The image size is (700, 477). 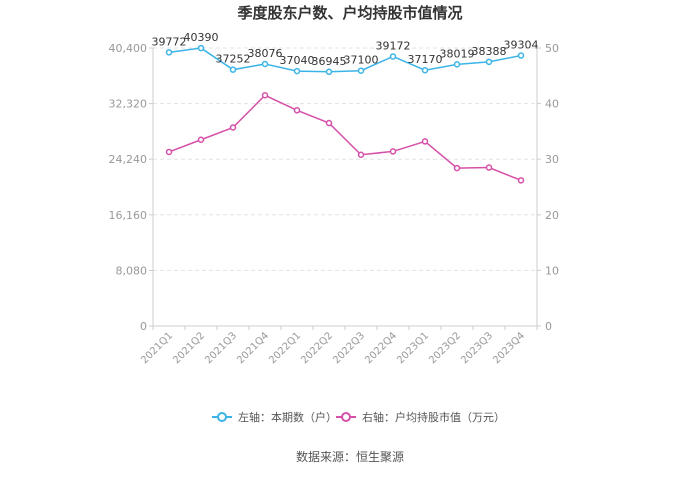 What do you see at coordinates (425, 59) in the screenshot?
I see `data-label: 37170` at bounding box center [425, 59].